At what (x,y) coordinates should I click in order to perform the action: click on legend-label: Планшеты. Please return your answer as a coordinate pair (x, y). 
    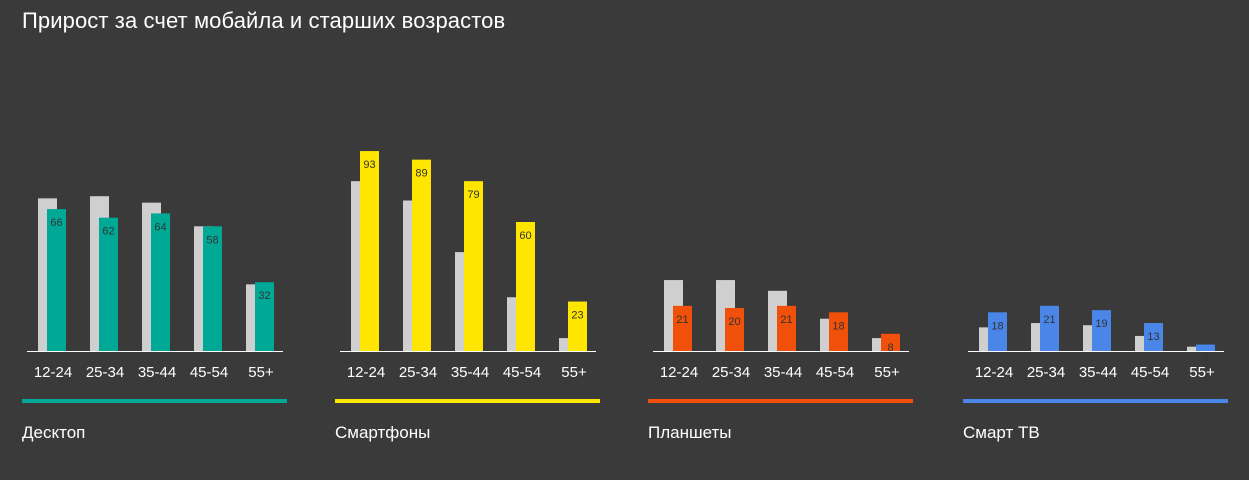
    Looking at the image, I should click on (690, 432).